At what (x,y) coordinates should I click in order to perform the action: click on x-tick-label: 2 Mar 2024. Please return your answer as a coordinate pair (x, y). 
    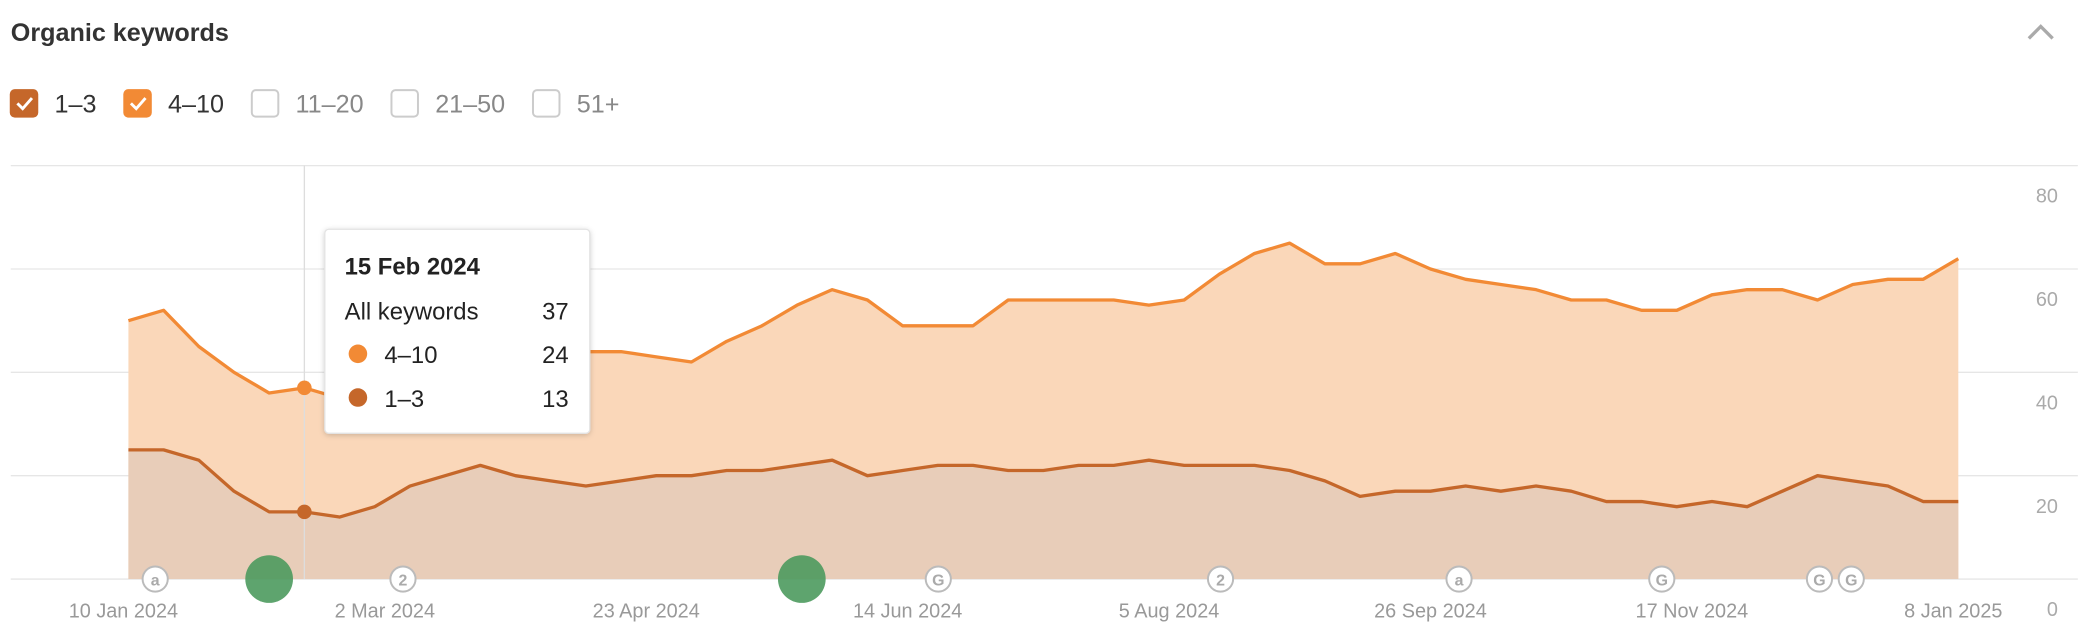
    Looking at the image, I should click on (385, 611).